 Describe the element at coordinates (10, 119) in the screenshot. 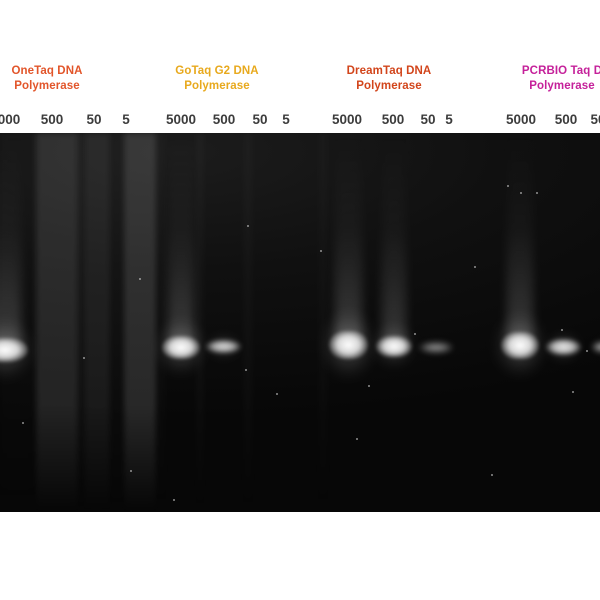

I see `lane-number: 000` at that location.